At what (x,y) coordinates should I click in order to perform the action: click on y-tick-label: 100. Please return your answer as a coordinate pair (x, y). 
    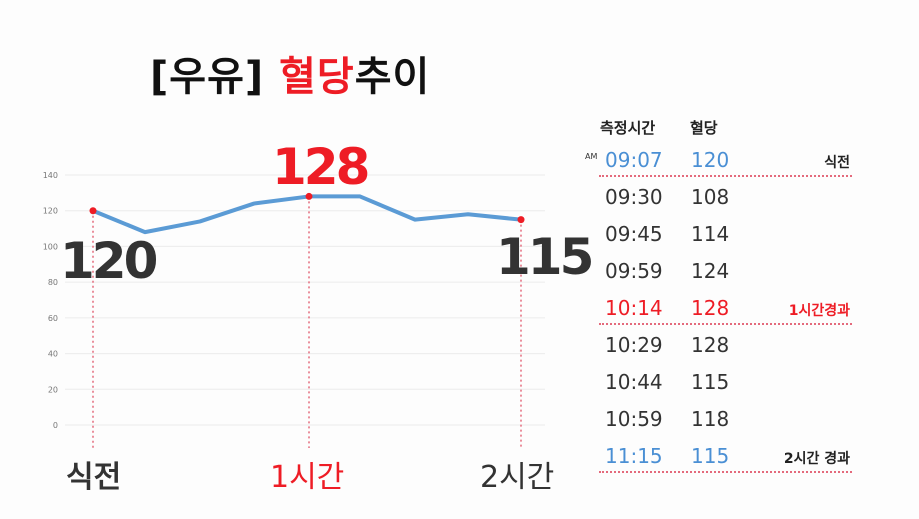
    Looking at the image, I should click on (50, 246).